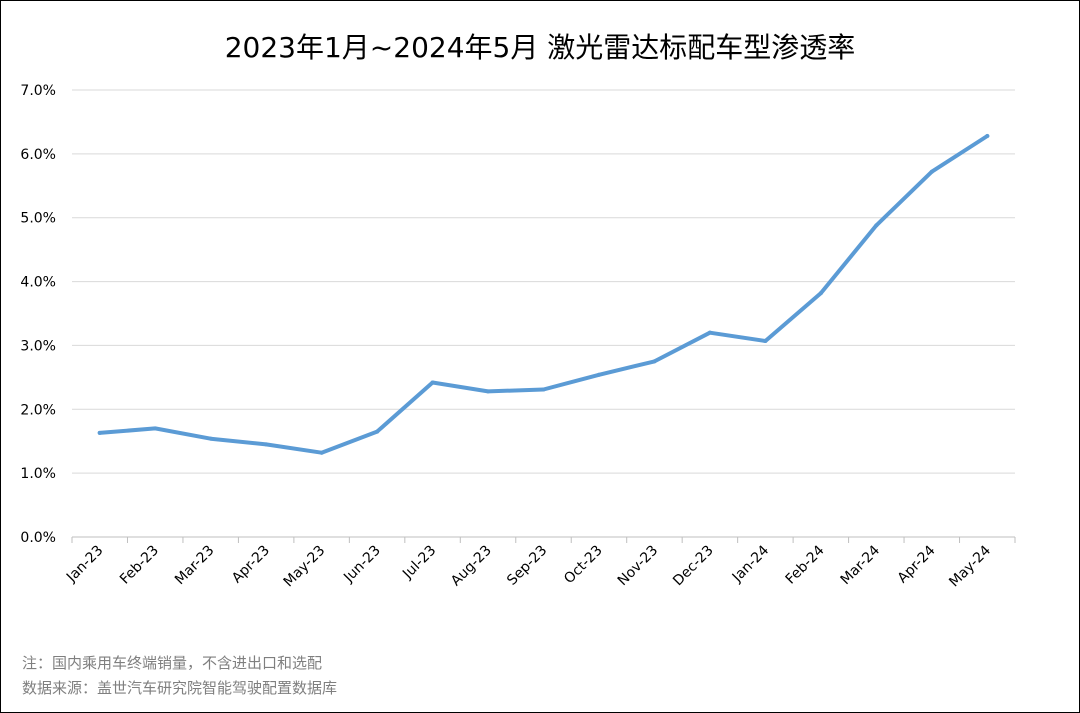 The width and height of the screenshot is (1080, 713). I want to click on y-tick-label: 1.0%, so click(38, 474).